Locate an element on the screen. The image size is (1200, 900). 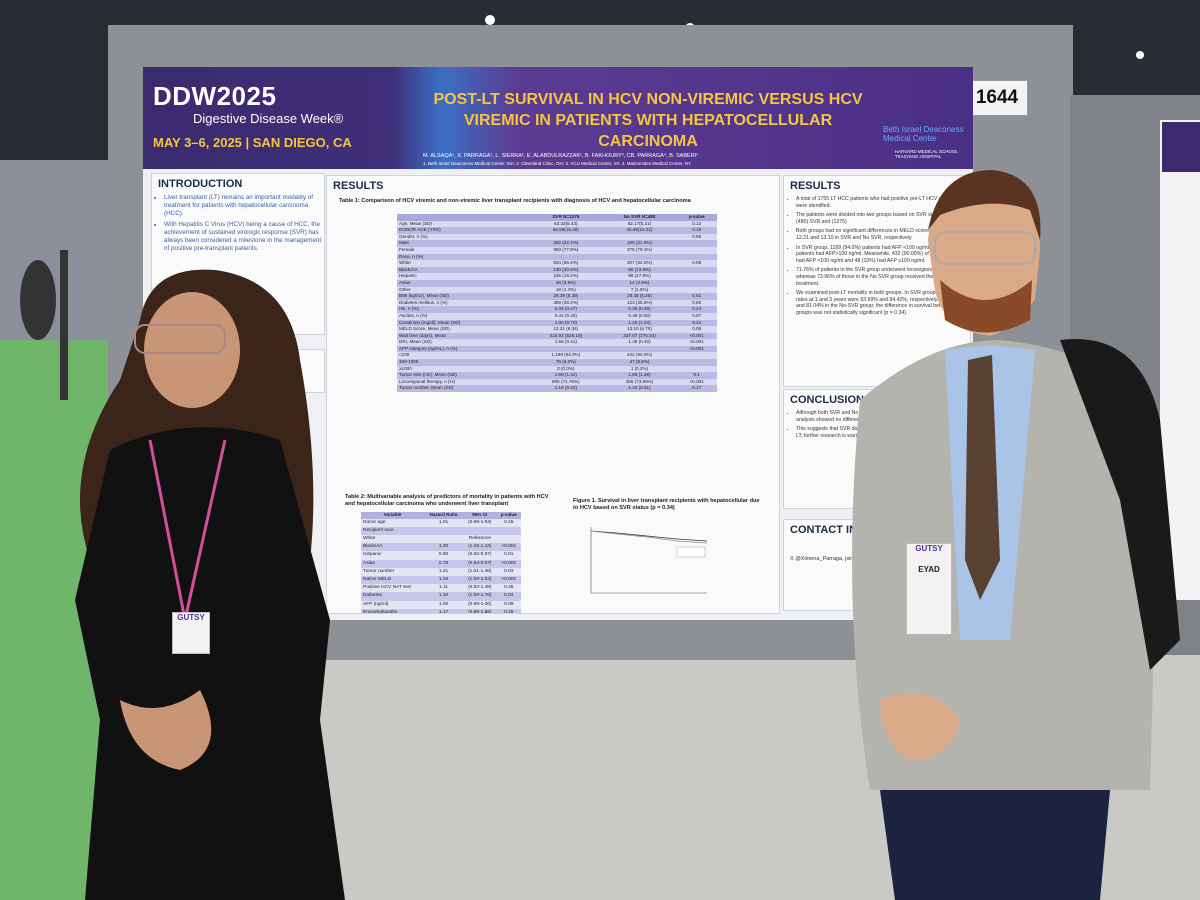
cell: 1.22 (0.61) is located at coordinates (639, 389).